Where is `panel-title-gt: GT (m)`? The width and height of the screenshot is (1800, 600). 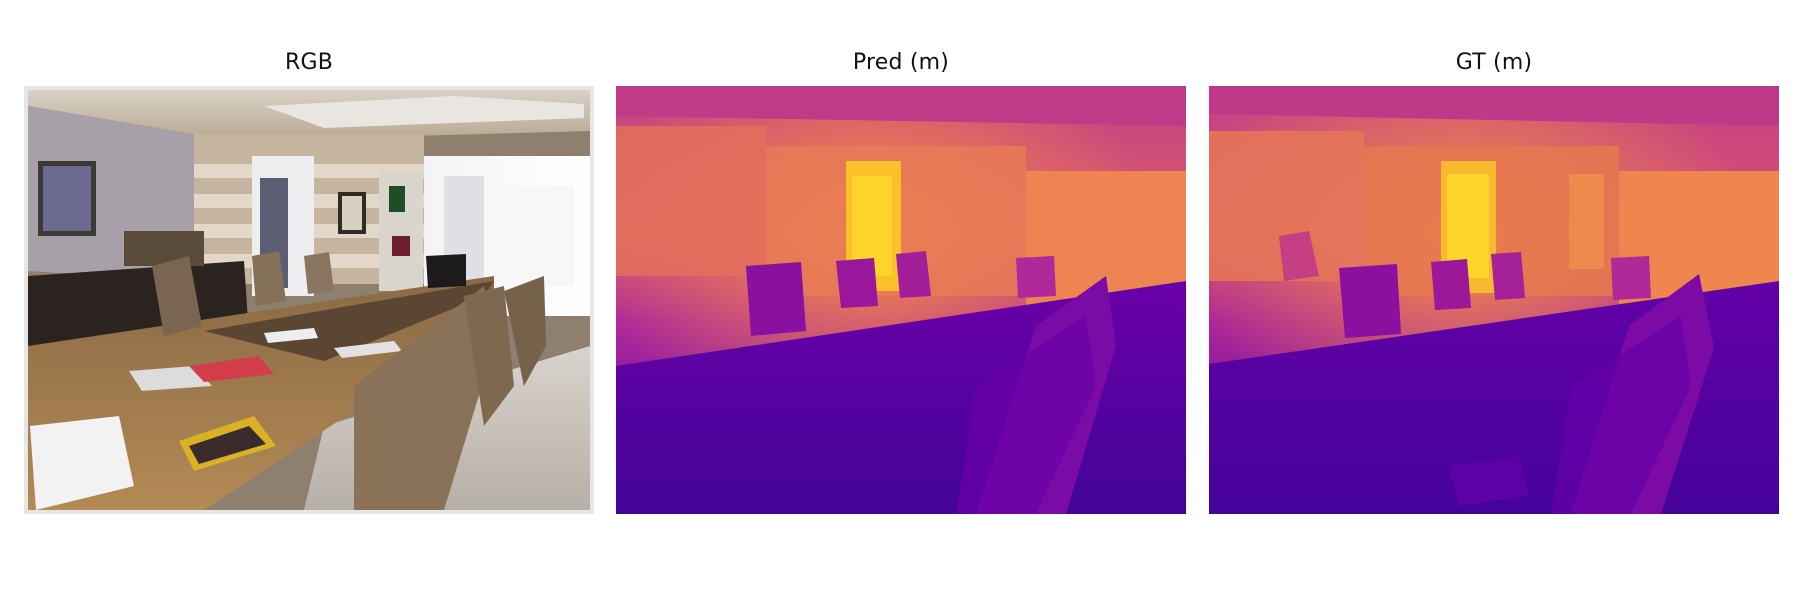
panel-title-gt: GT (m) is located at coordinates (1494, 62).